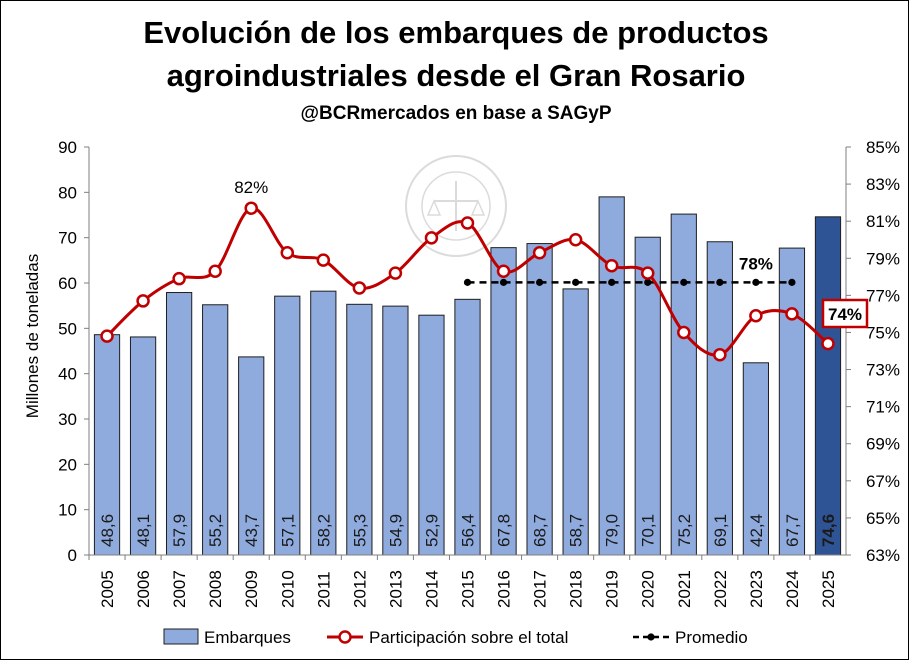  I want to click on bar-2020, so click(647, 396).